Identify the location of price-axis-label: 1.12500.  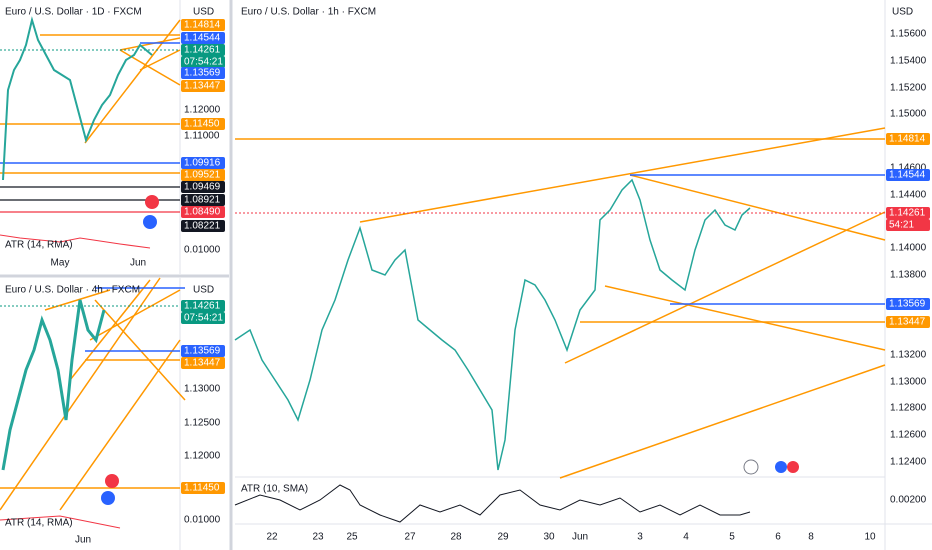
(202, 423).